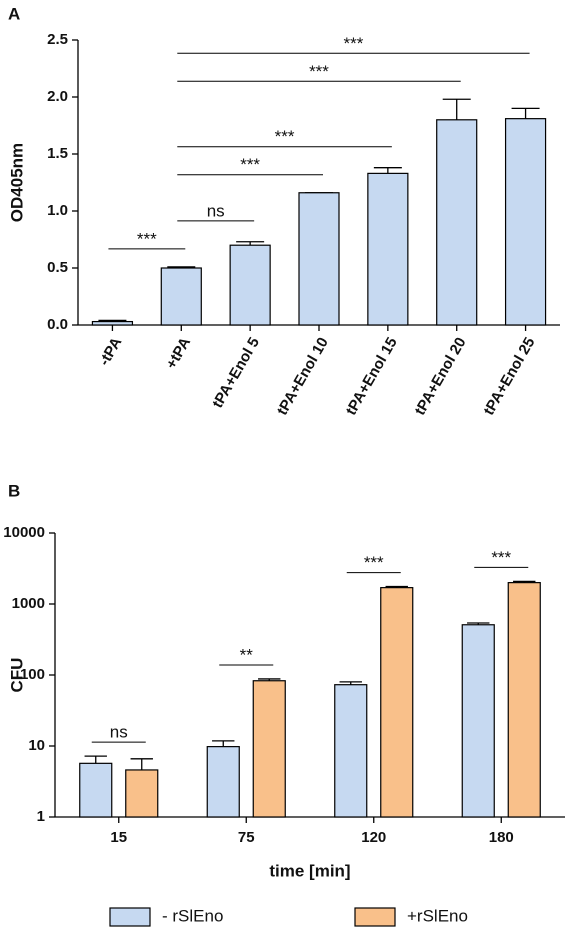 This screenshot has width=570, height=936. I want to click on x-tick-label: tPA+Enol 20, so click(440, 376).